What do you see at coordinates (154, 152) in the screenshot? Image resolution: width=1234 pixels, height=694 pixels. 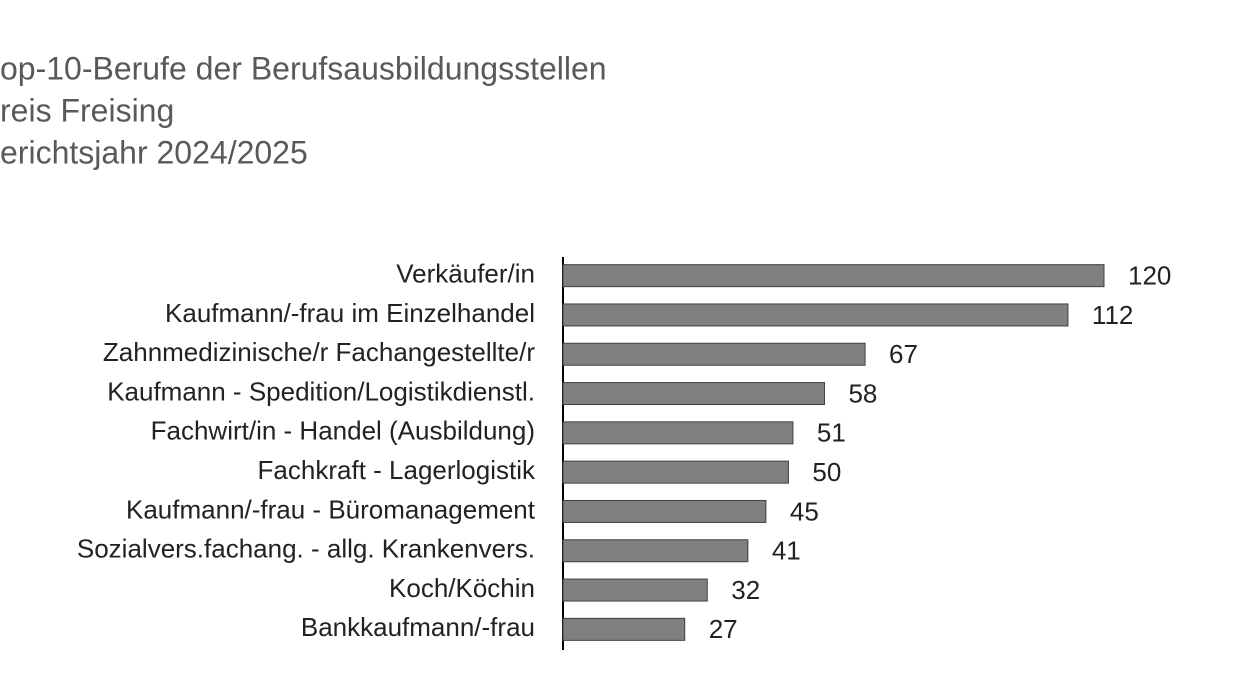 I see `chart-title: erichtsjahr 2024/2025` at bounding box center [154, 152].